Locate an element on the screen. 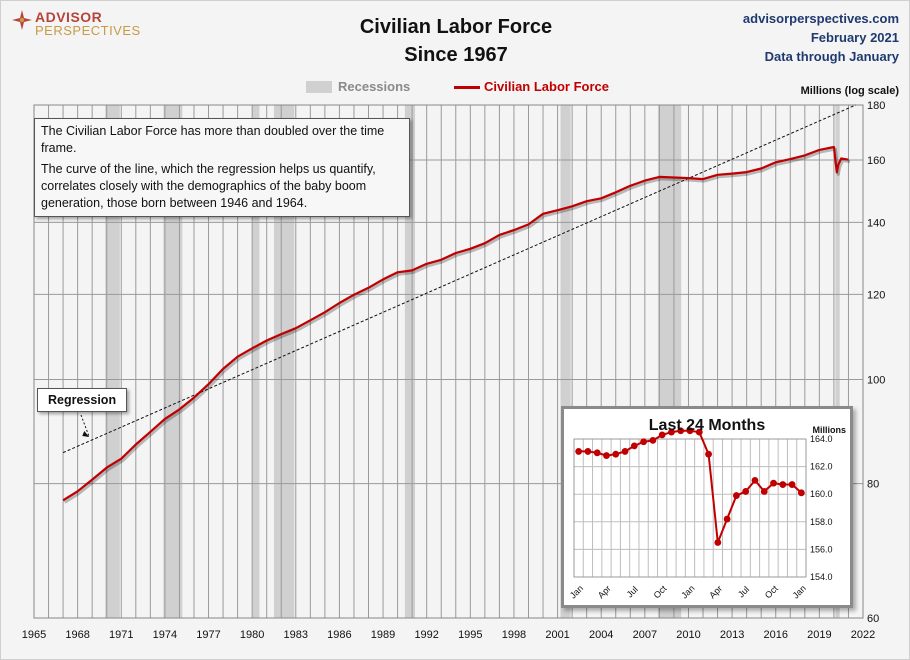  inset-y-tick-label: 164.0 is located at coordinates (821, 439).